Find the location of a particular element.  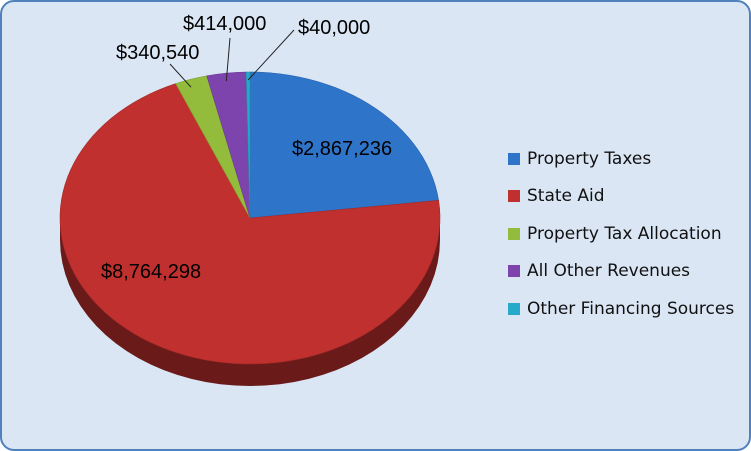

legend-label: Other Financing Sources is located at coordinates (631, 308).